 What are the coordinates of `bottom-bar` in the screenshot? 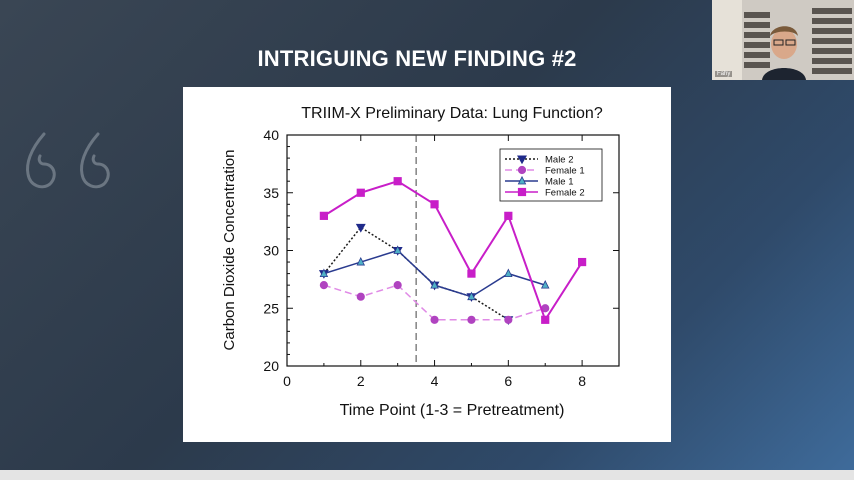 It's located at (427, 475).